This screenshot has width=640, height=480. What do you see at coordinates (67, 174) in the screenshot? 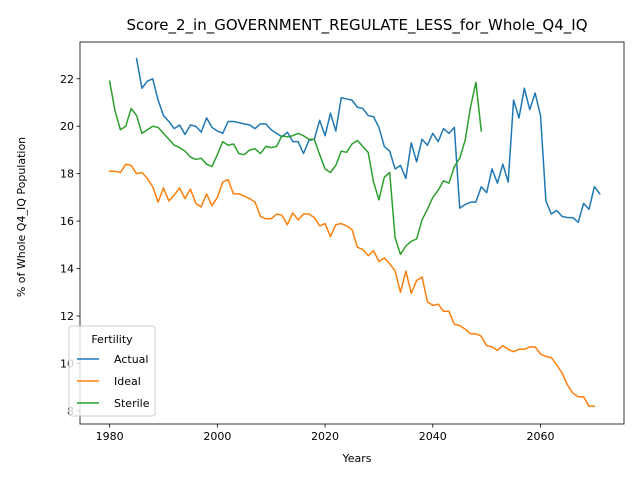
I see `y-tick-label: 18` at bounding box center [67, 174].